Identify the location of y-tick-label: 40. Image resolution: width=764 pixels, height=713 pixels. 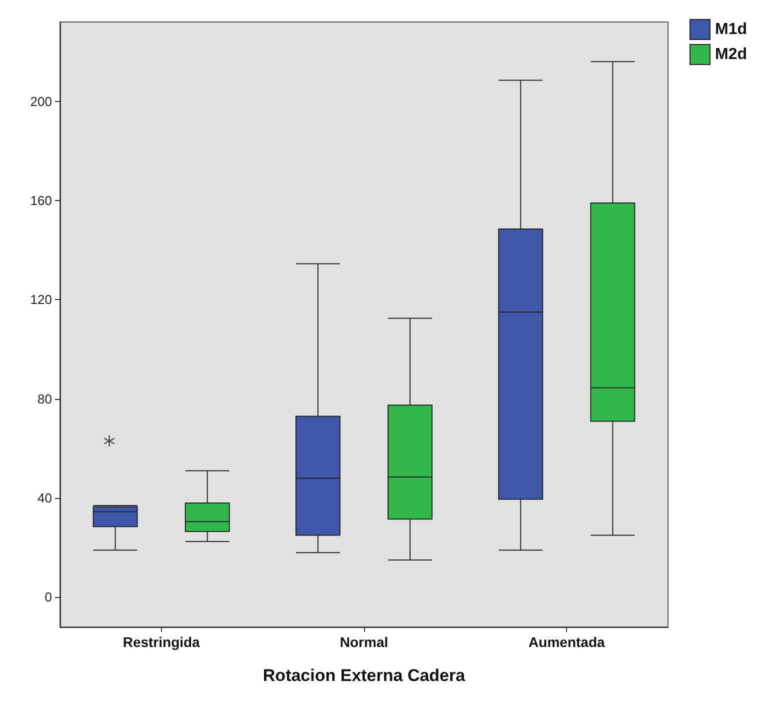
(45, 498).